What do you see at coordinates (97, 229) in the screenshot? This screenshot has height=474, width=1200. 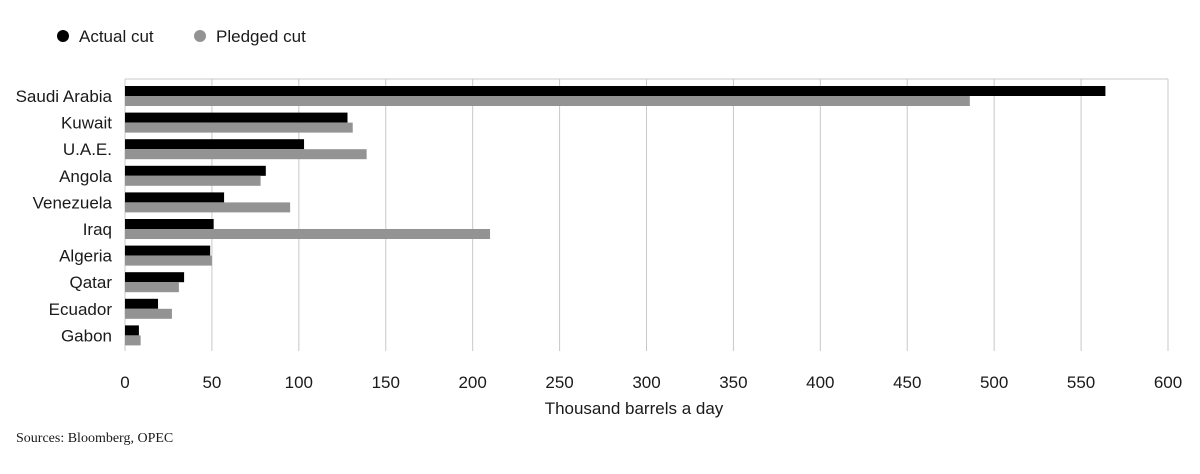 I see `category-label: Iraq` at bounding box center [97, 229].